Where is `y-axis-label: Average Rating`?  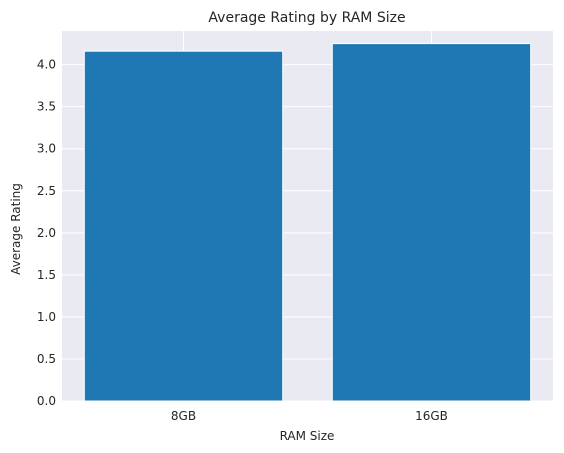
y-axis-label: Average Rating is located at coordinates (16, 229).